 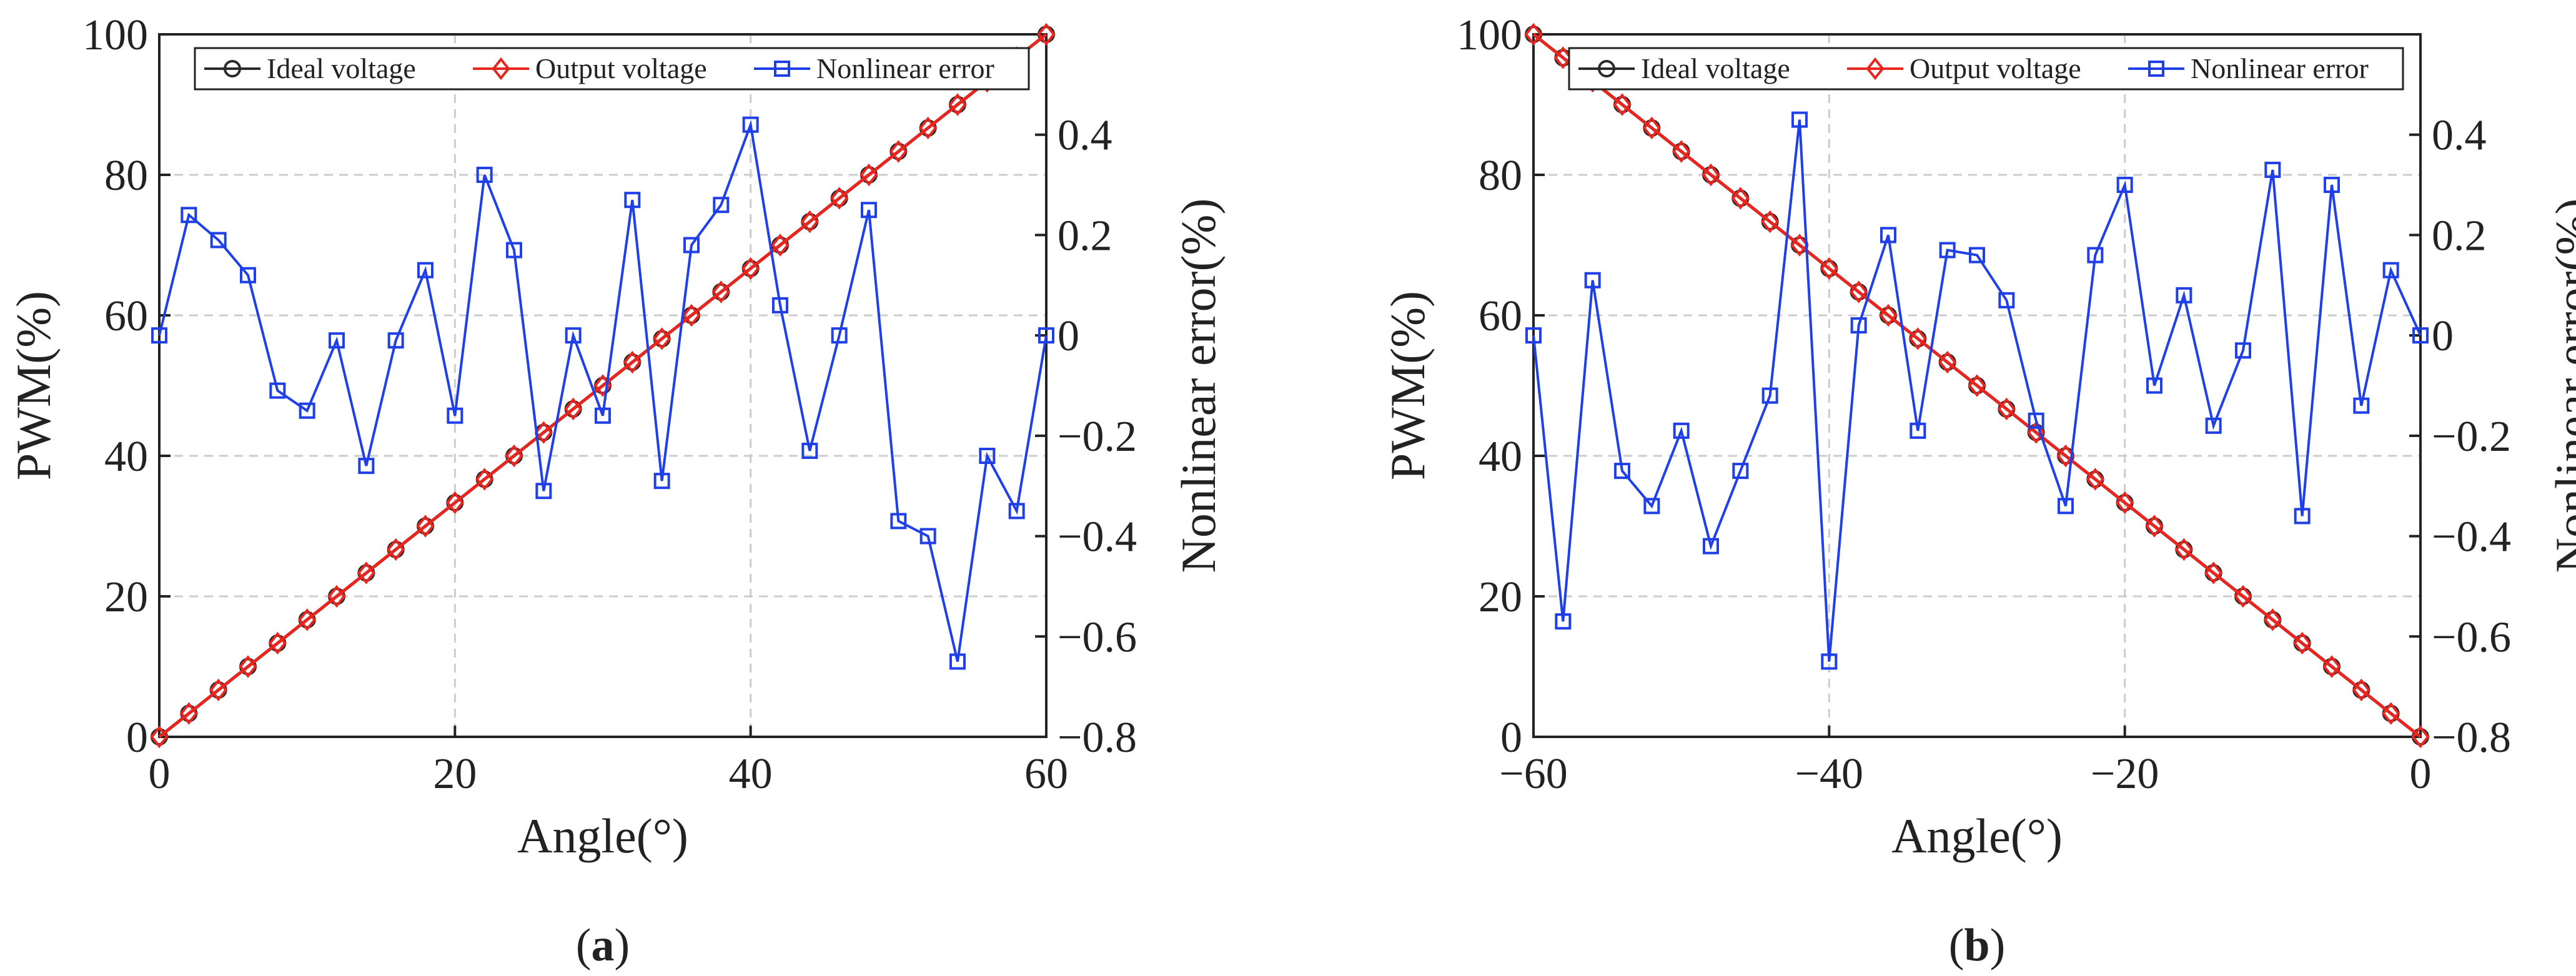 What do you see at coordinates (602, 836) in the screenshot?
I see `x-axis-title: Angle(°)` at bounding box center [602, 836].